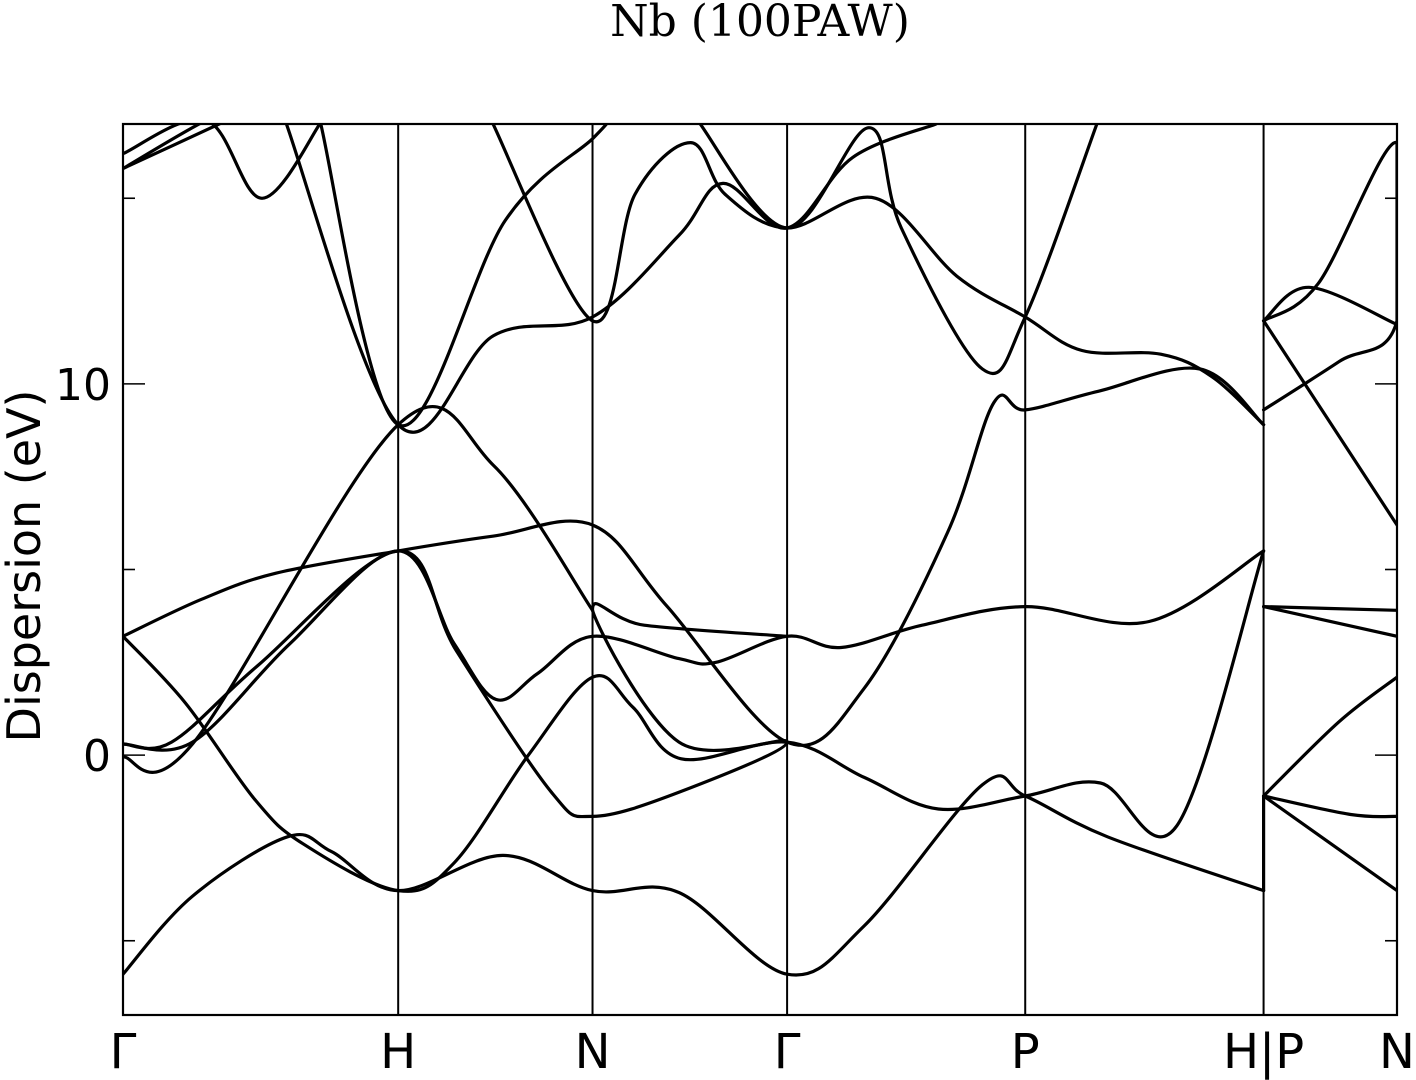 Image resolution: width=1416 pixels, height=1080 pixels. What do you see at coordinates (1263, 1052) in the screenshot?
I see `x-tick-label: H|P` at bounding box center [1263, 1052].